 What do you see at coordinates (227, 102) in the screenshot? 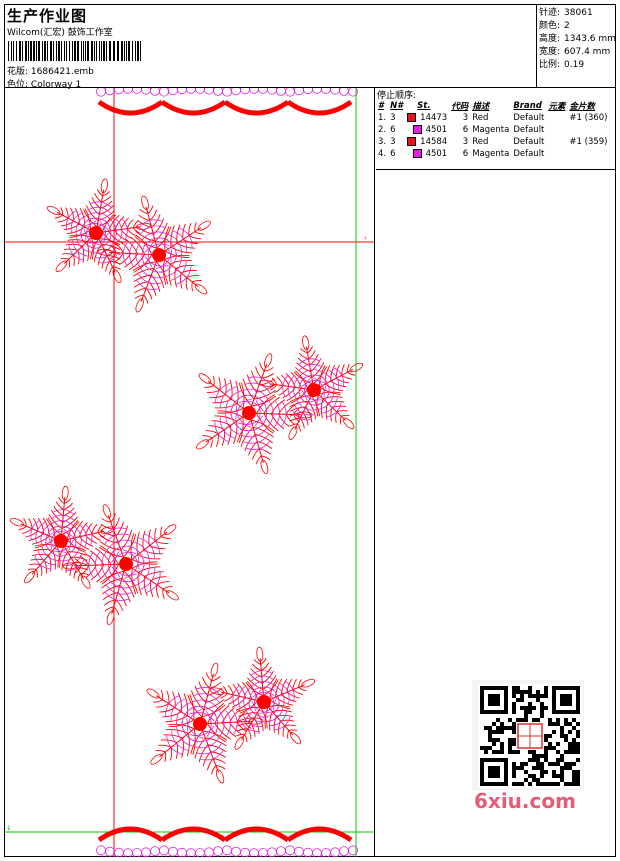
I see `top-scallop-border` at bounding box center [227, 102].